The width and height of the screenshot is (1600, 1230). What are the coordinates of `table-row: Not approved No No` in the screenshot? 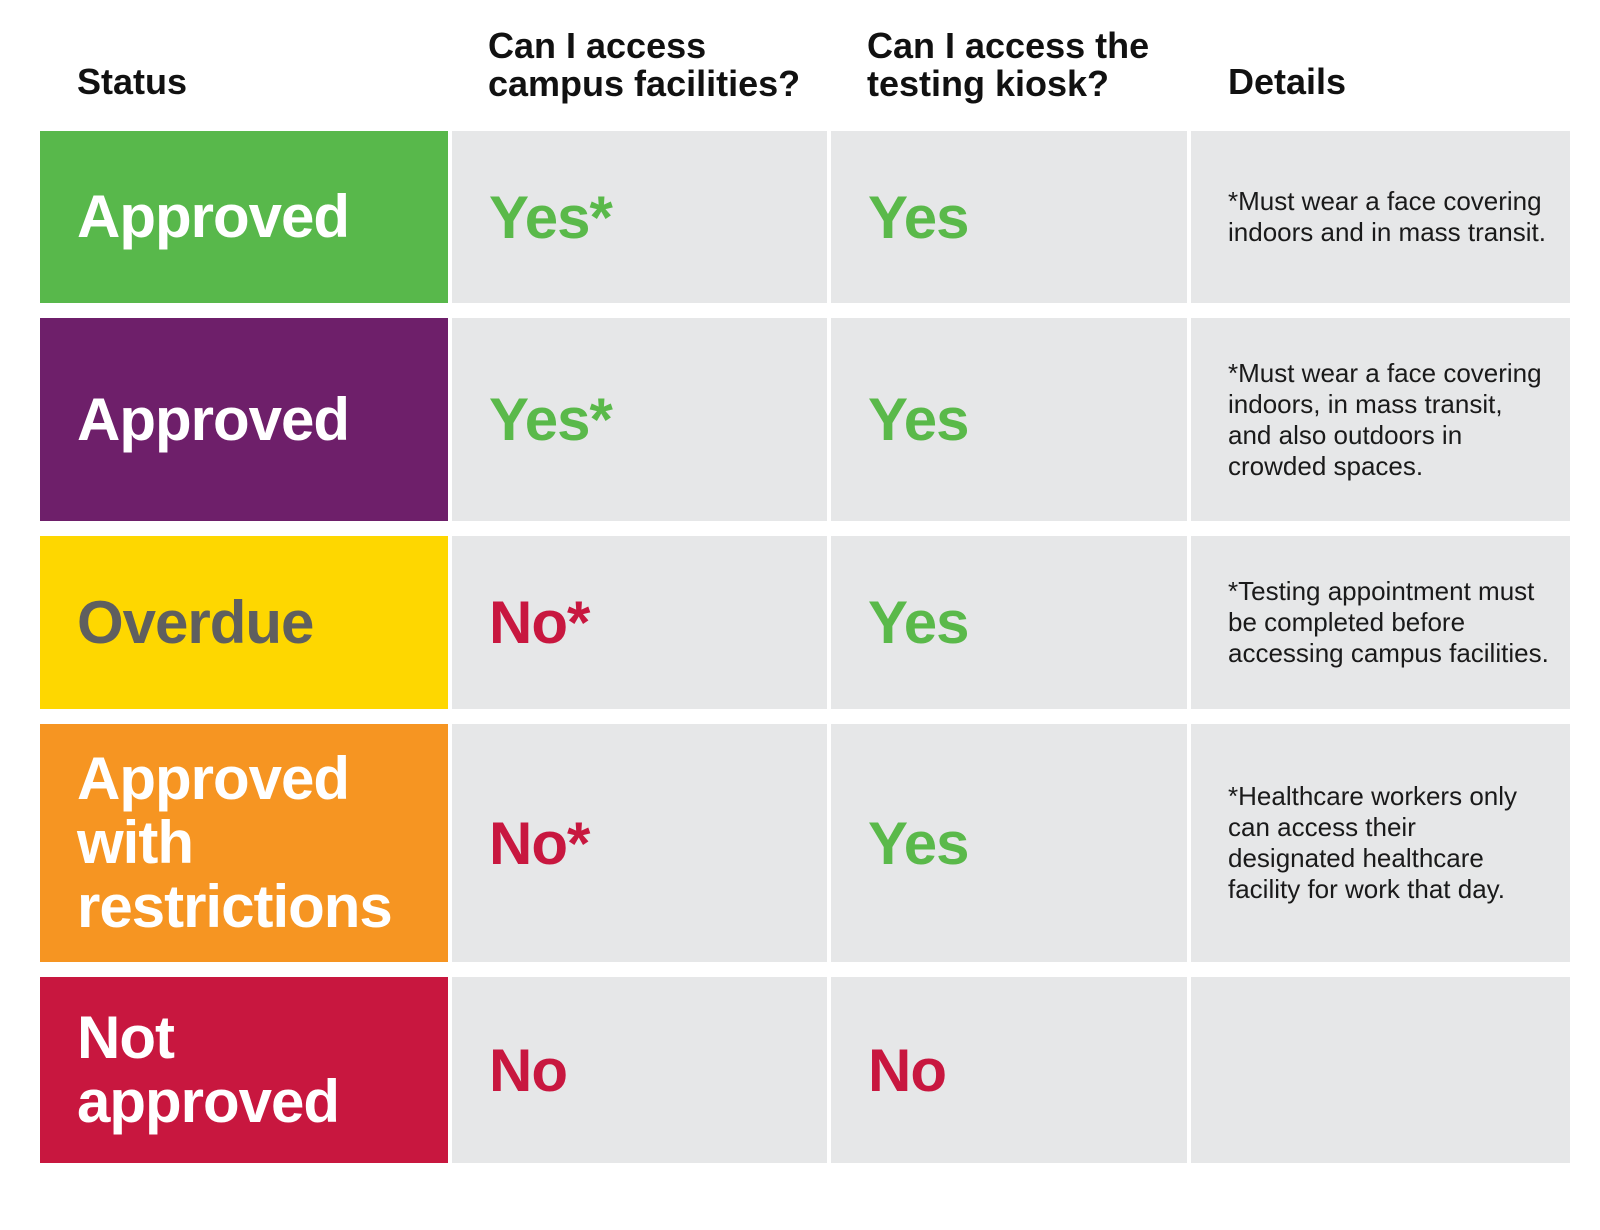 It's located at (805, 1070).